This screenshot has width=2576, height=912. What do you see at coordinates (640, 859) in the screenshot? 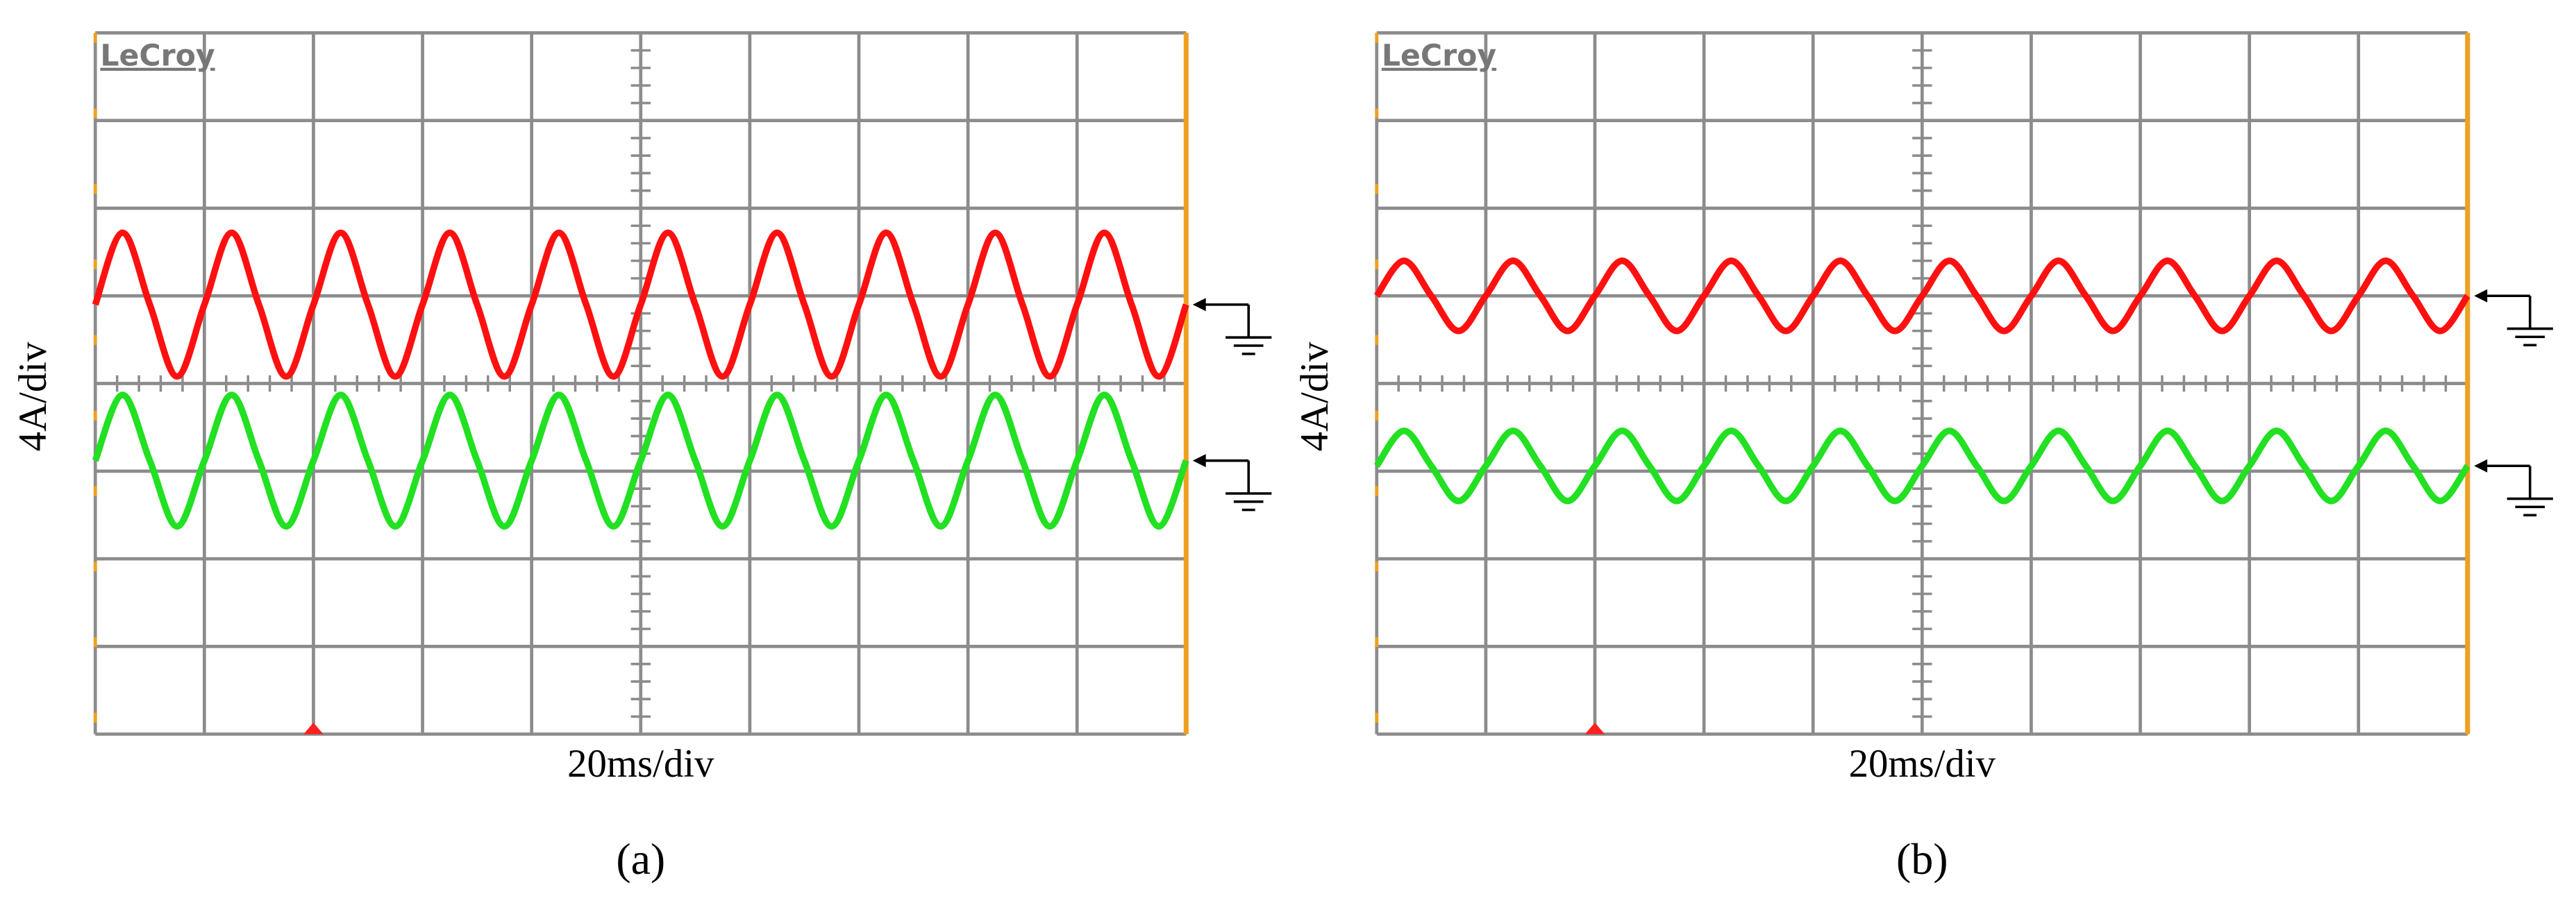
I see `panel-label: (a)` at bounding box center [640, 859].